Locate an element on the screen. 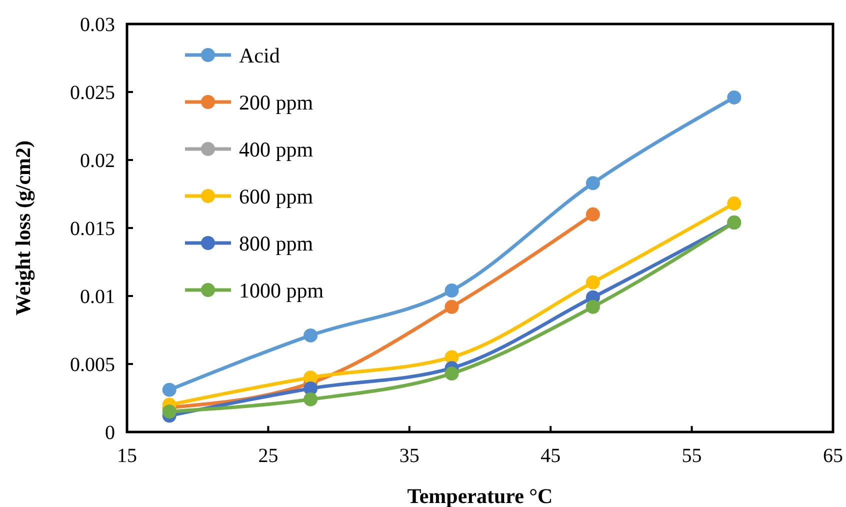 The height and width of the screenshot is (507, 846). y-axis-title: Weight loss (g/cm2) is located at coordinates (23, 228).